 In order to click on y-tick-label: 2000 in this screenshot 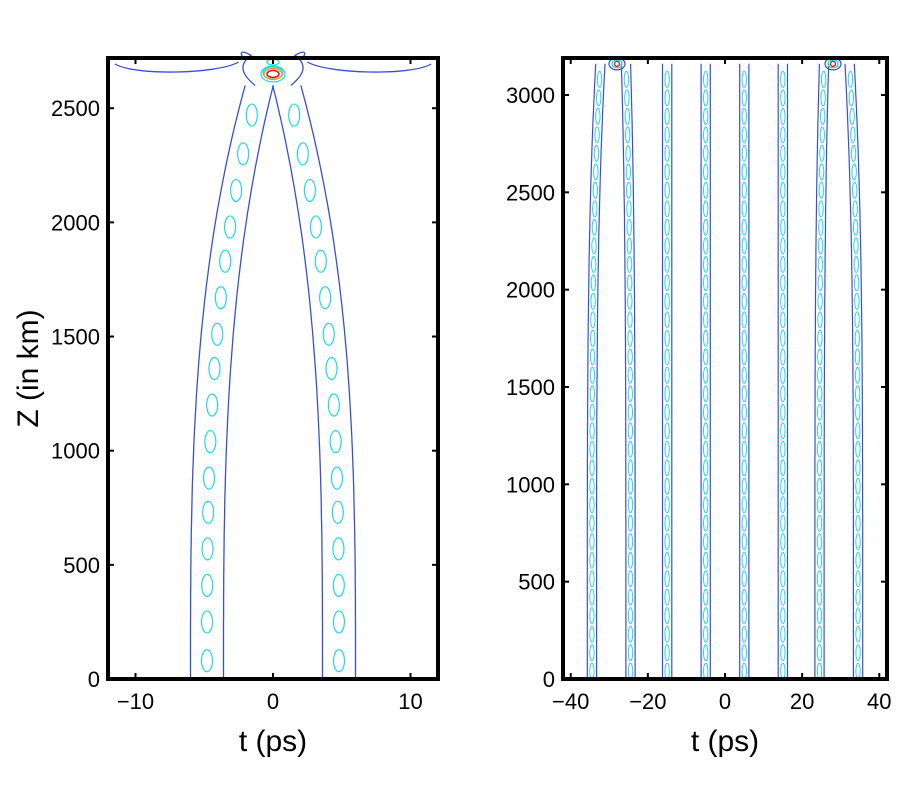, I will do `click(530, 290)`.